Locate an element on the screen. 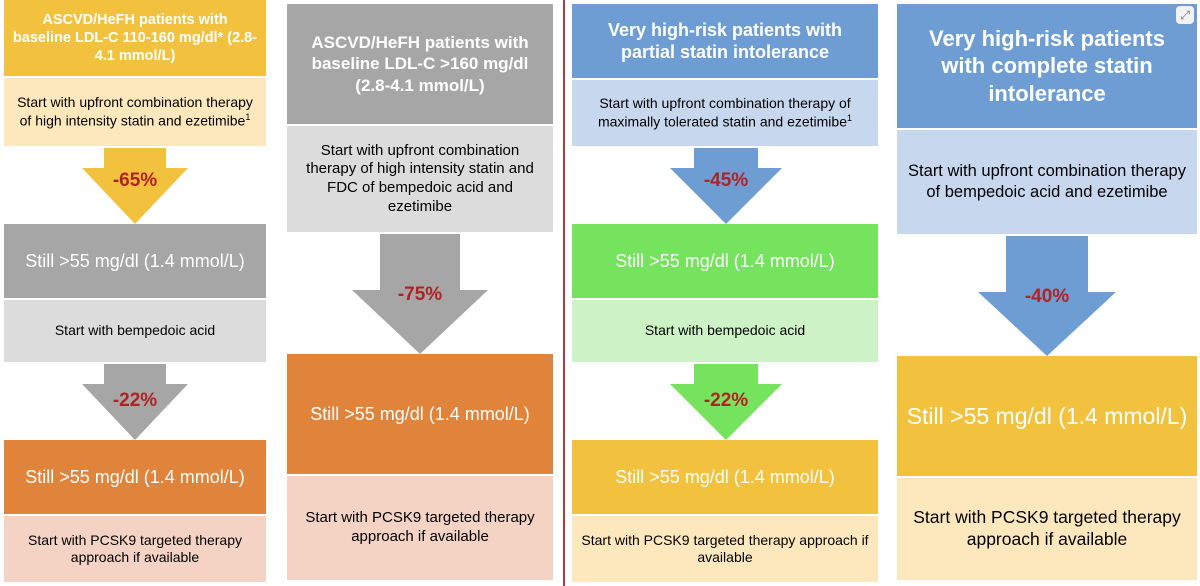 This screenshot has width=1200, height=586. column-divider is located at coordinates (564, 293).